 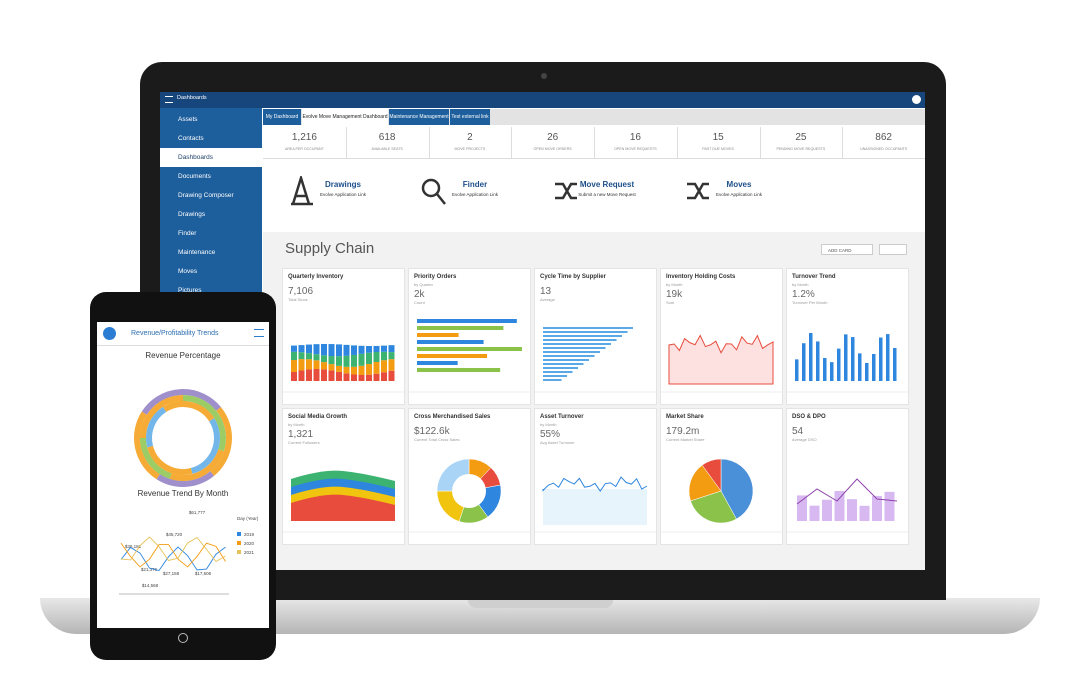 What do you see at coordinates (133, 546) in the screenshot?
I see `annotation: $36,181` at bounding box center [133, 546].